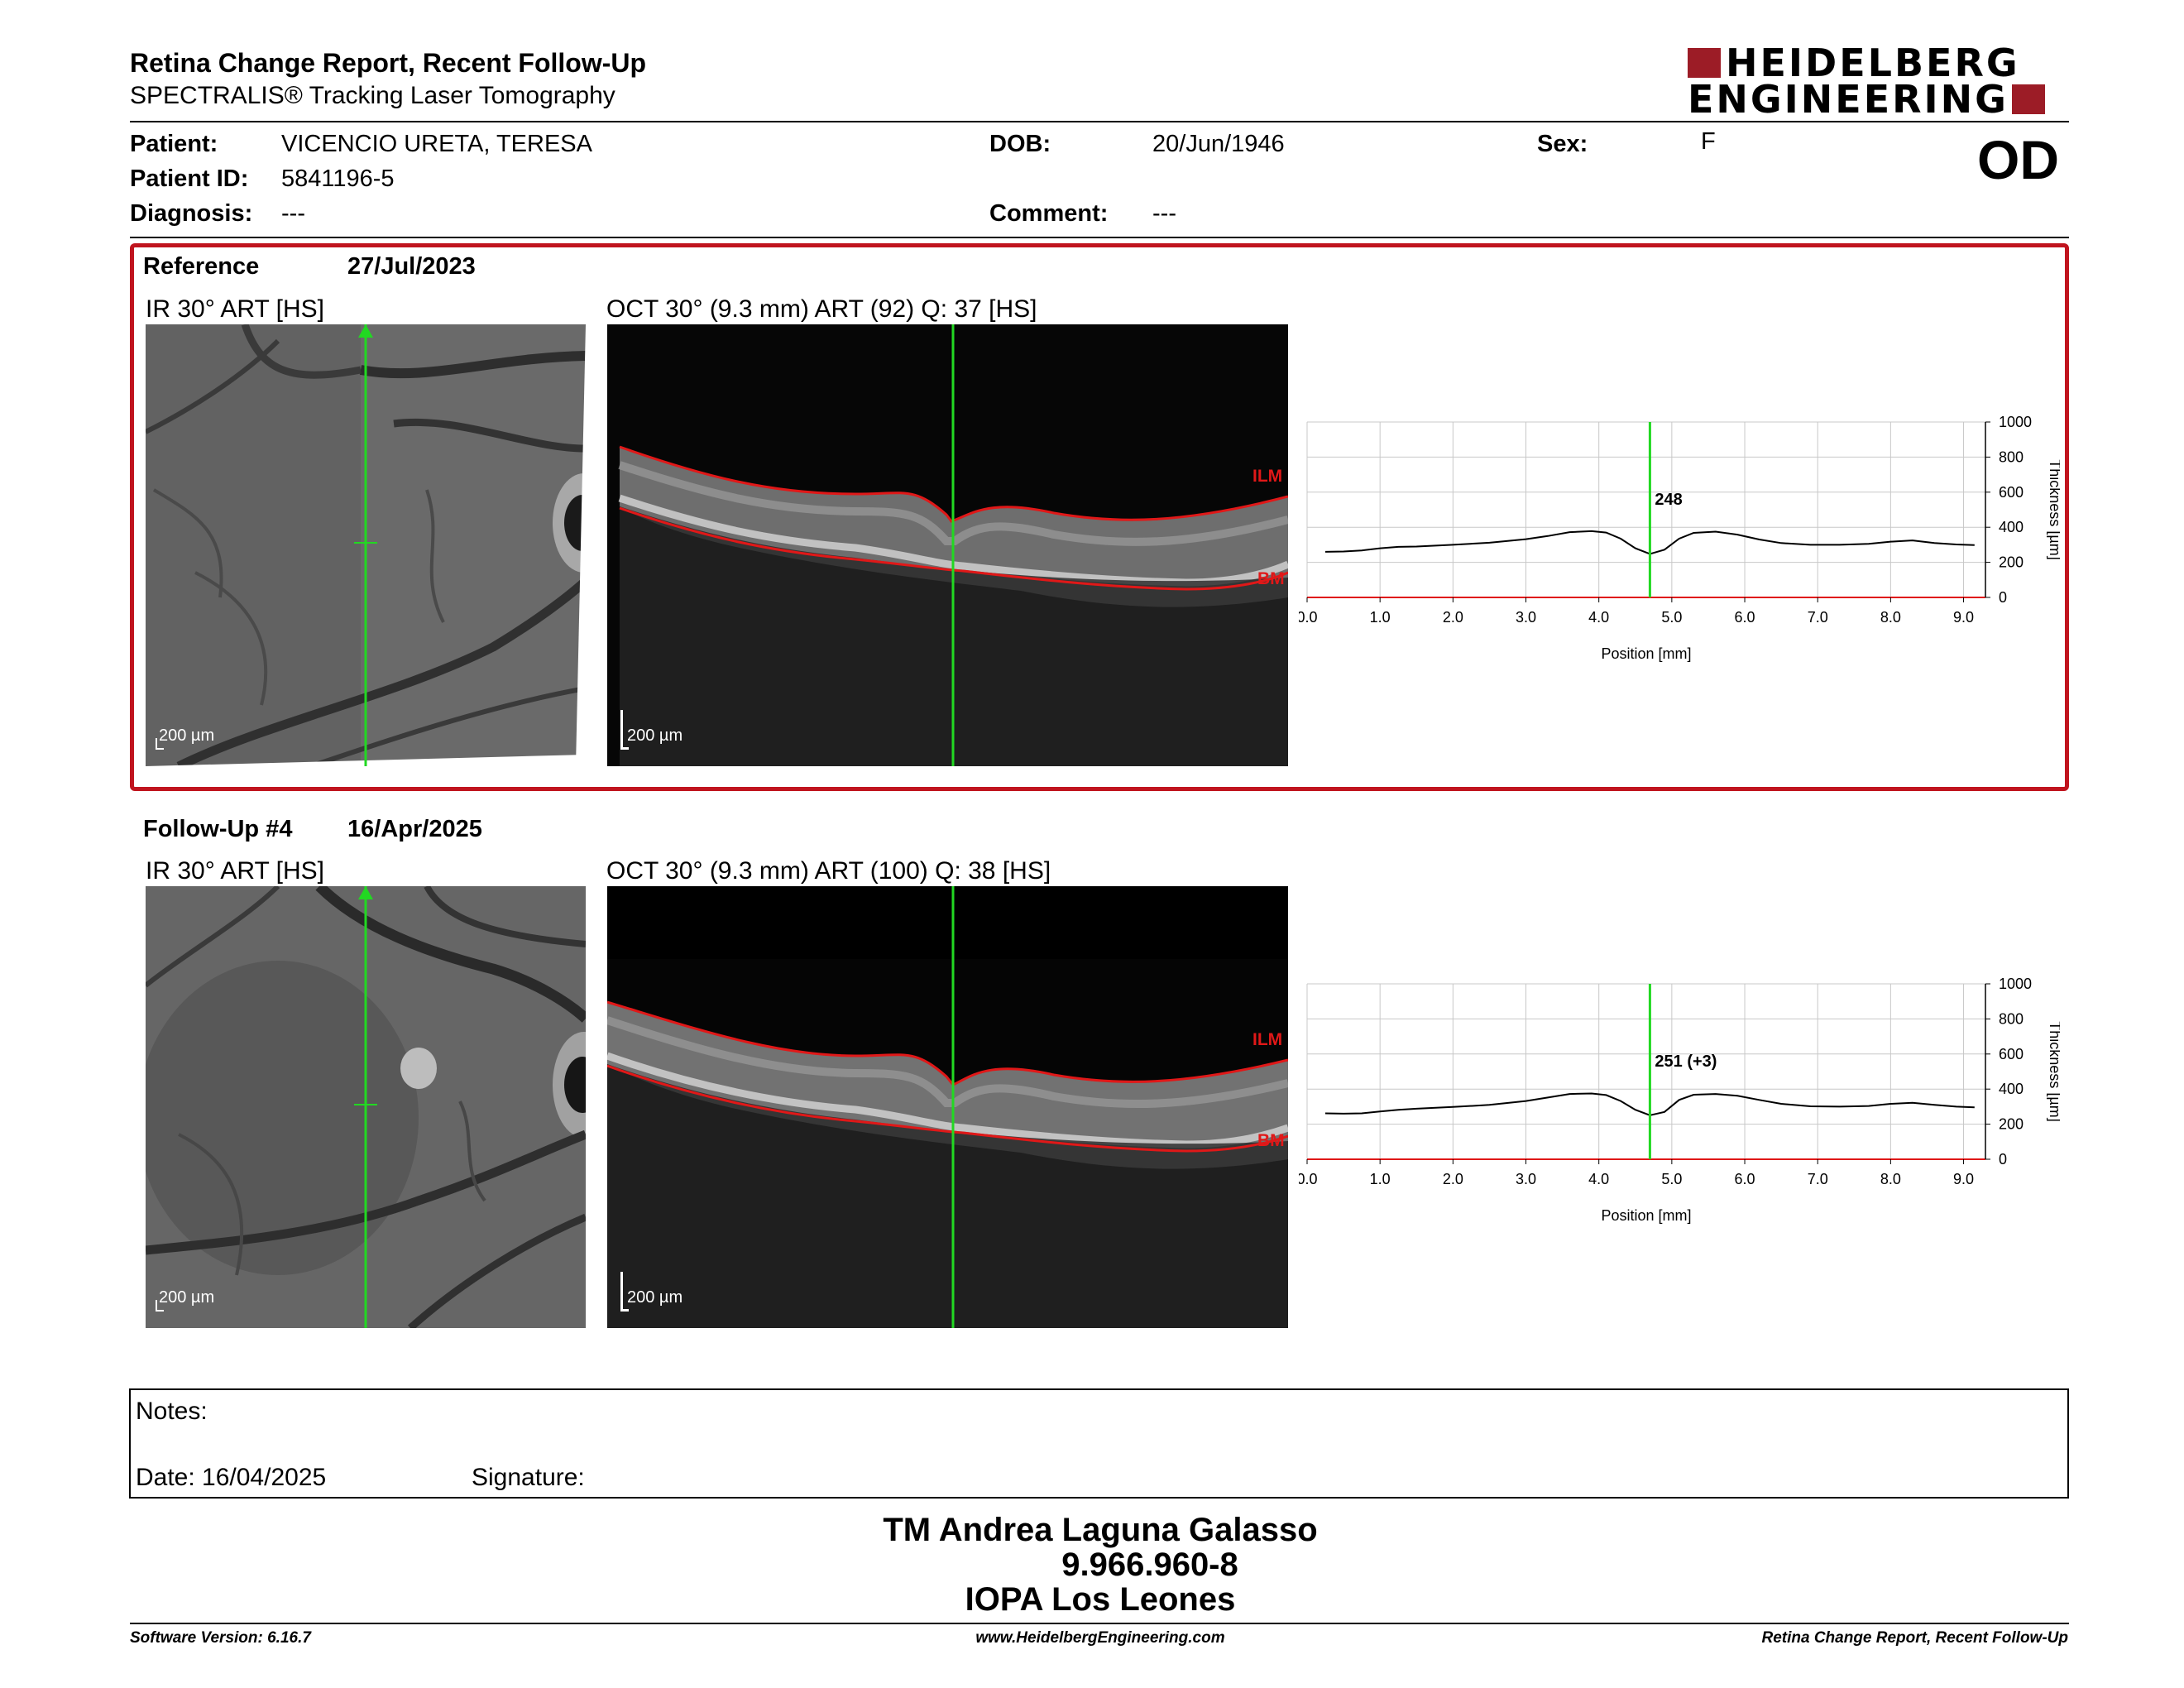  Describe the element at coordinates (655, 1297) in the screenshot. I see `followup-oct-scale-label: 200 µm` at that location.